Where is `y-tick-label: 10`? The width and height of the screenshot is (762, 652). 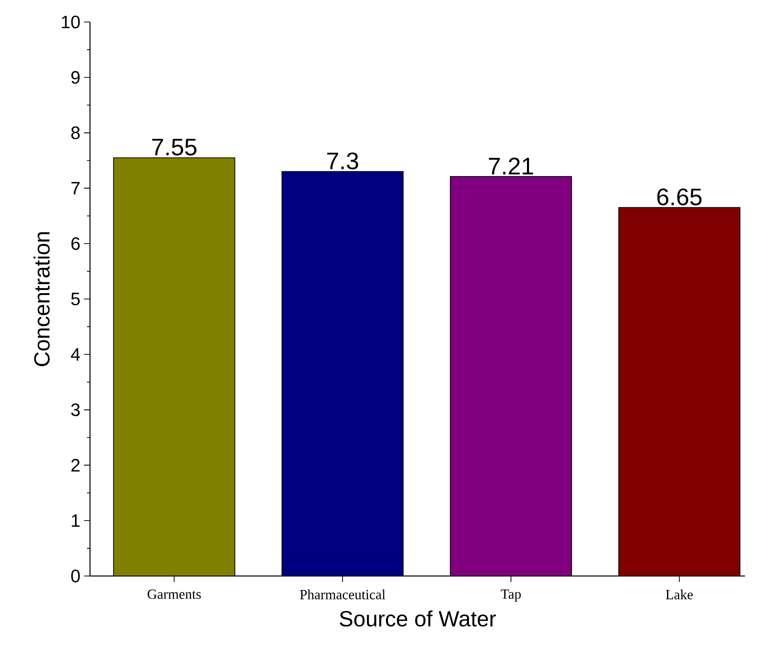
y-tick-label: 10 is located at coordinates (71, 22).